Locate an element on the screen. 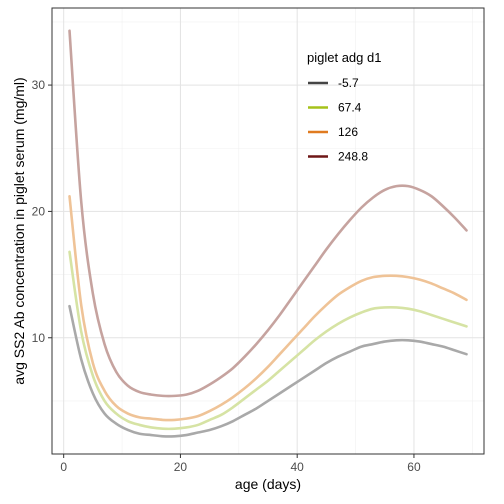 The width and height of the screenshot is (504, 504). y-tick-label: 10 is located at coordinates (39, 338).